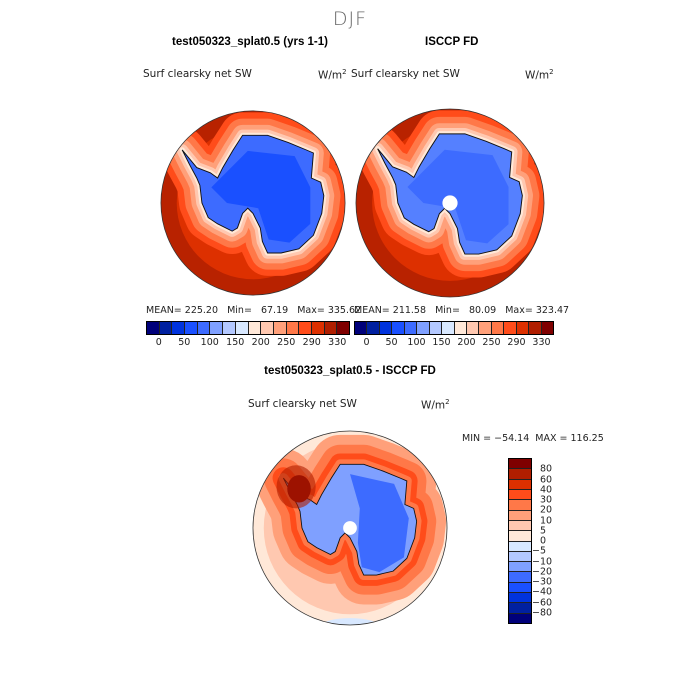 The image size is (700, 700). Describe the element at coordinates (296, 487) in the screenshot. I see `anomaly-max-halo` at that location.